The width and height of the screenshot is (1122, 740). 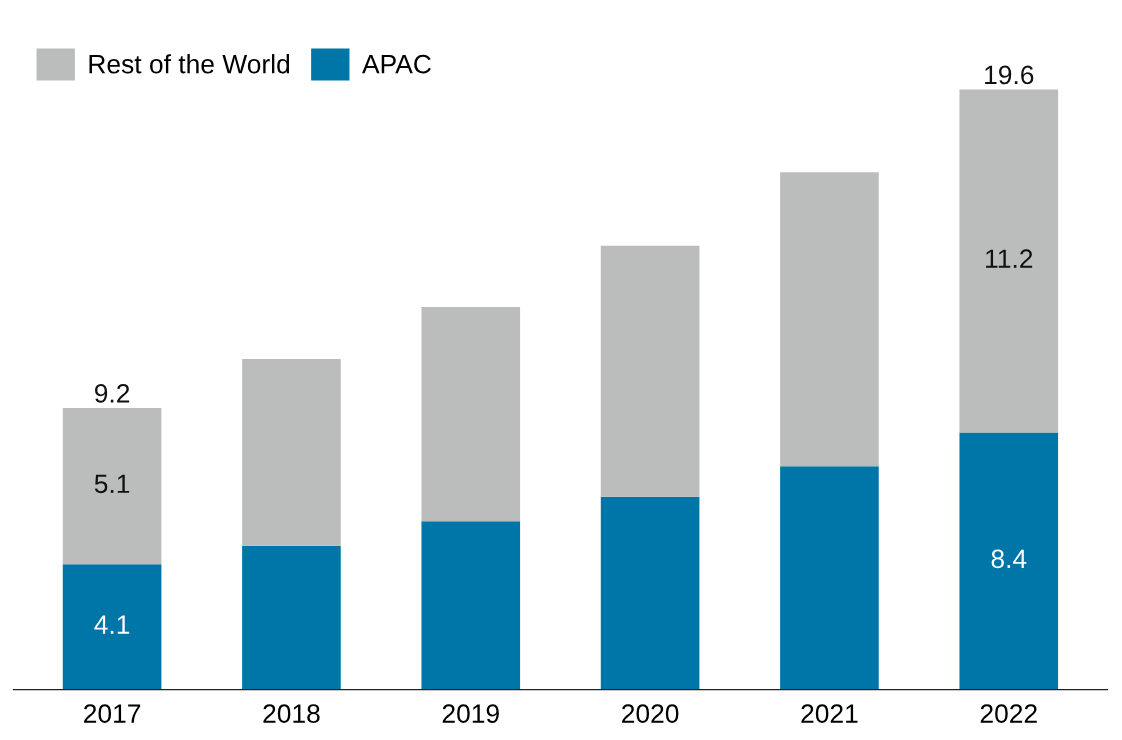 I want to click on x-tick-label: 2022, so click(x=1008, y=713).